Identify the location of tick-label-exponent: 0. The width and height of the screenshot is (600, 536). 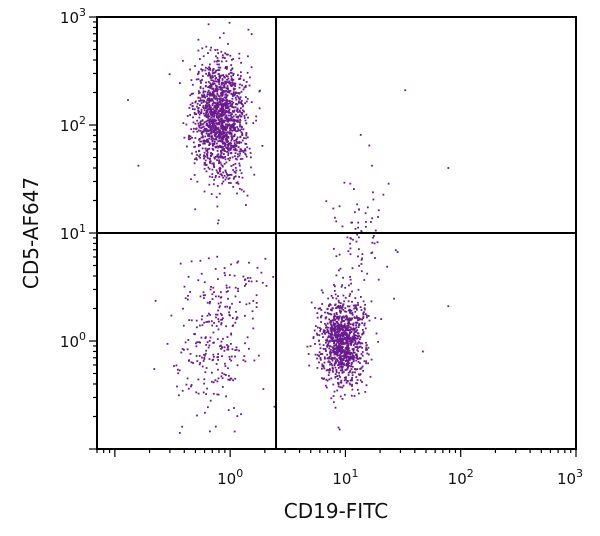
(239, 473).